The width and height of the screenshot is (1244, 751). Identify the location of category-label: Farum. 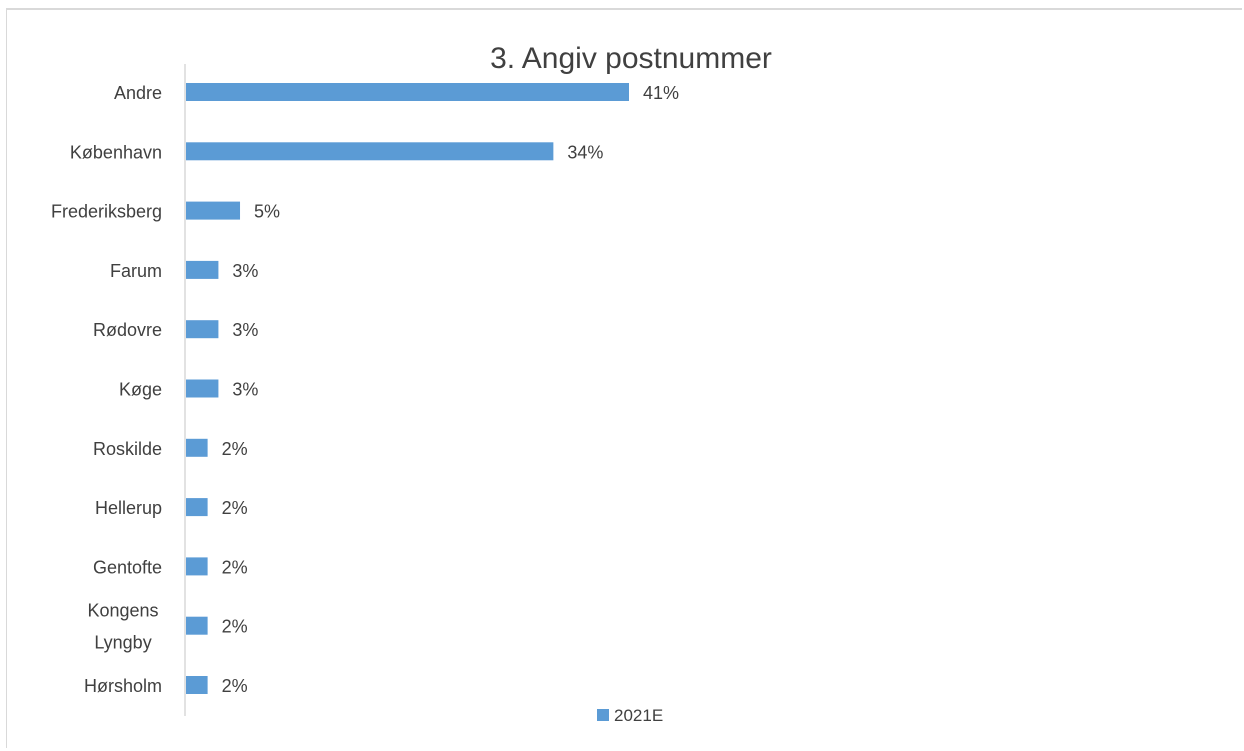
(136, 271).